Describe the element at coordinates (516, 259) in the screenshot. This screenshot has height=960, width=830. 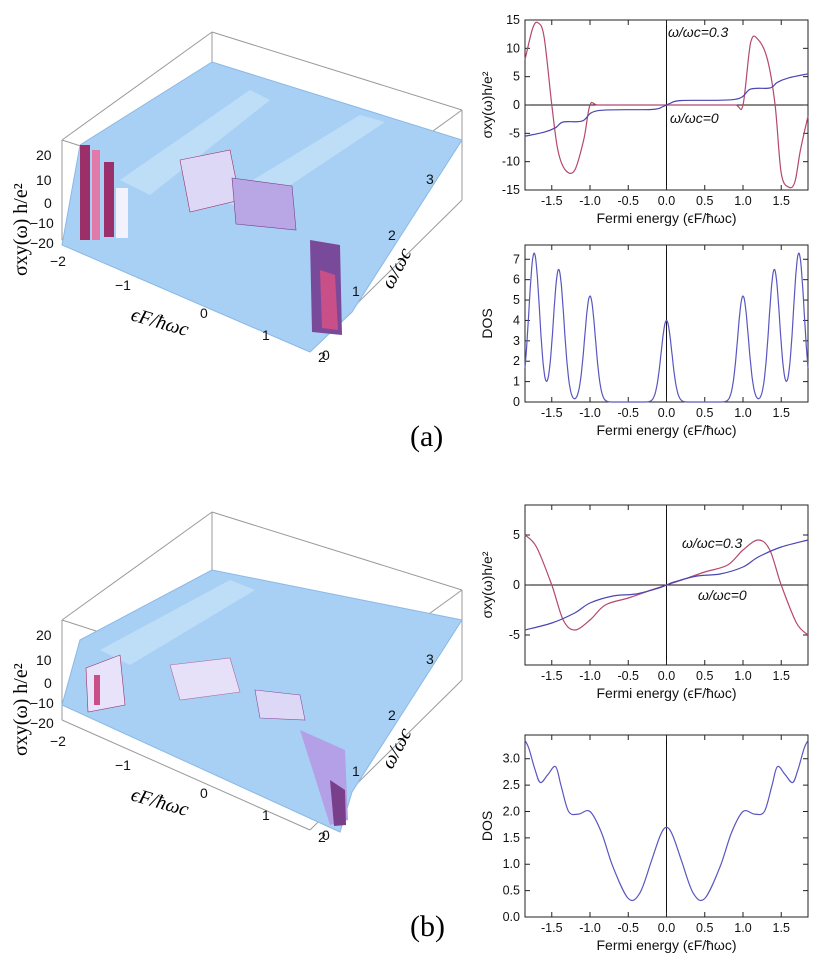
I see `y-tick-label: 7` at that location.